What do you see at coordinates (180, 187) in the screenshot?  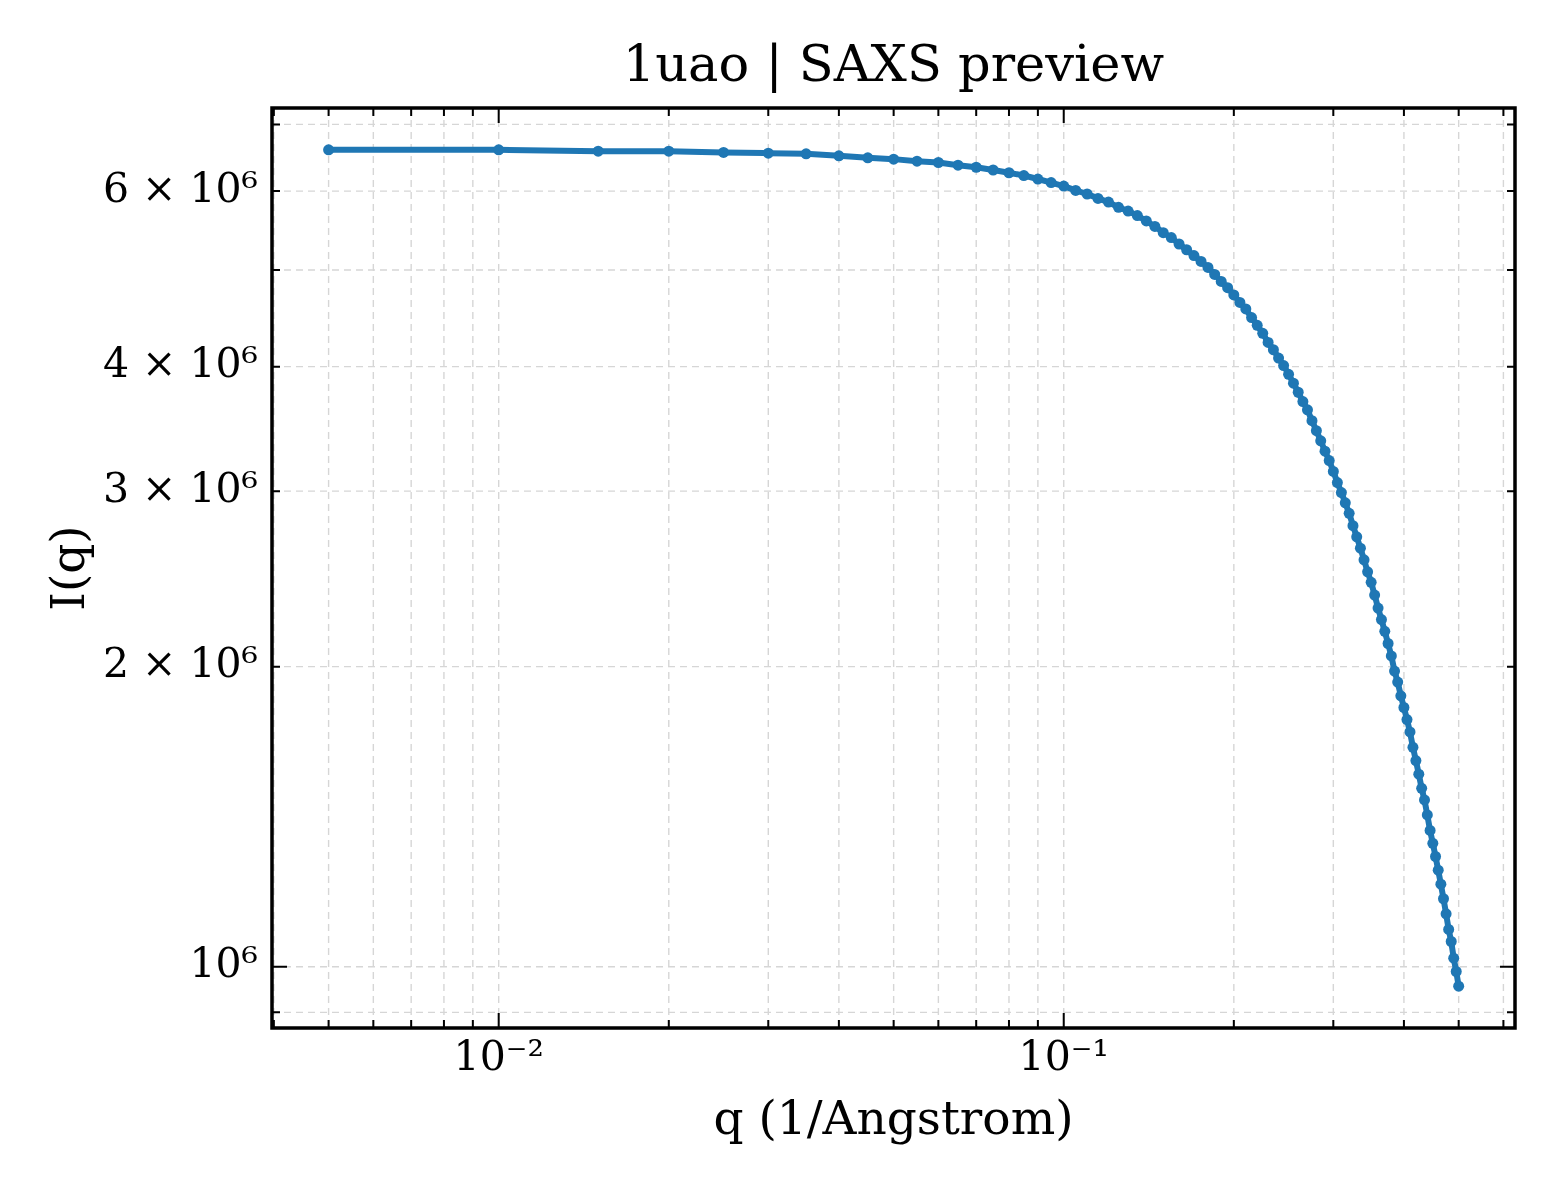 I see `y-tick-label: 6 × 10⁶` at bounding box center [180, 187].